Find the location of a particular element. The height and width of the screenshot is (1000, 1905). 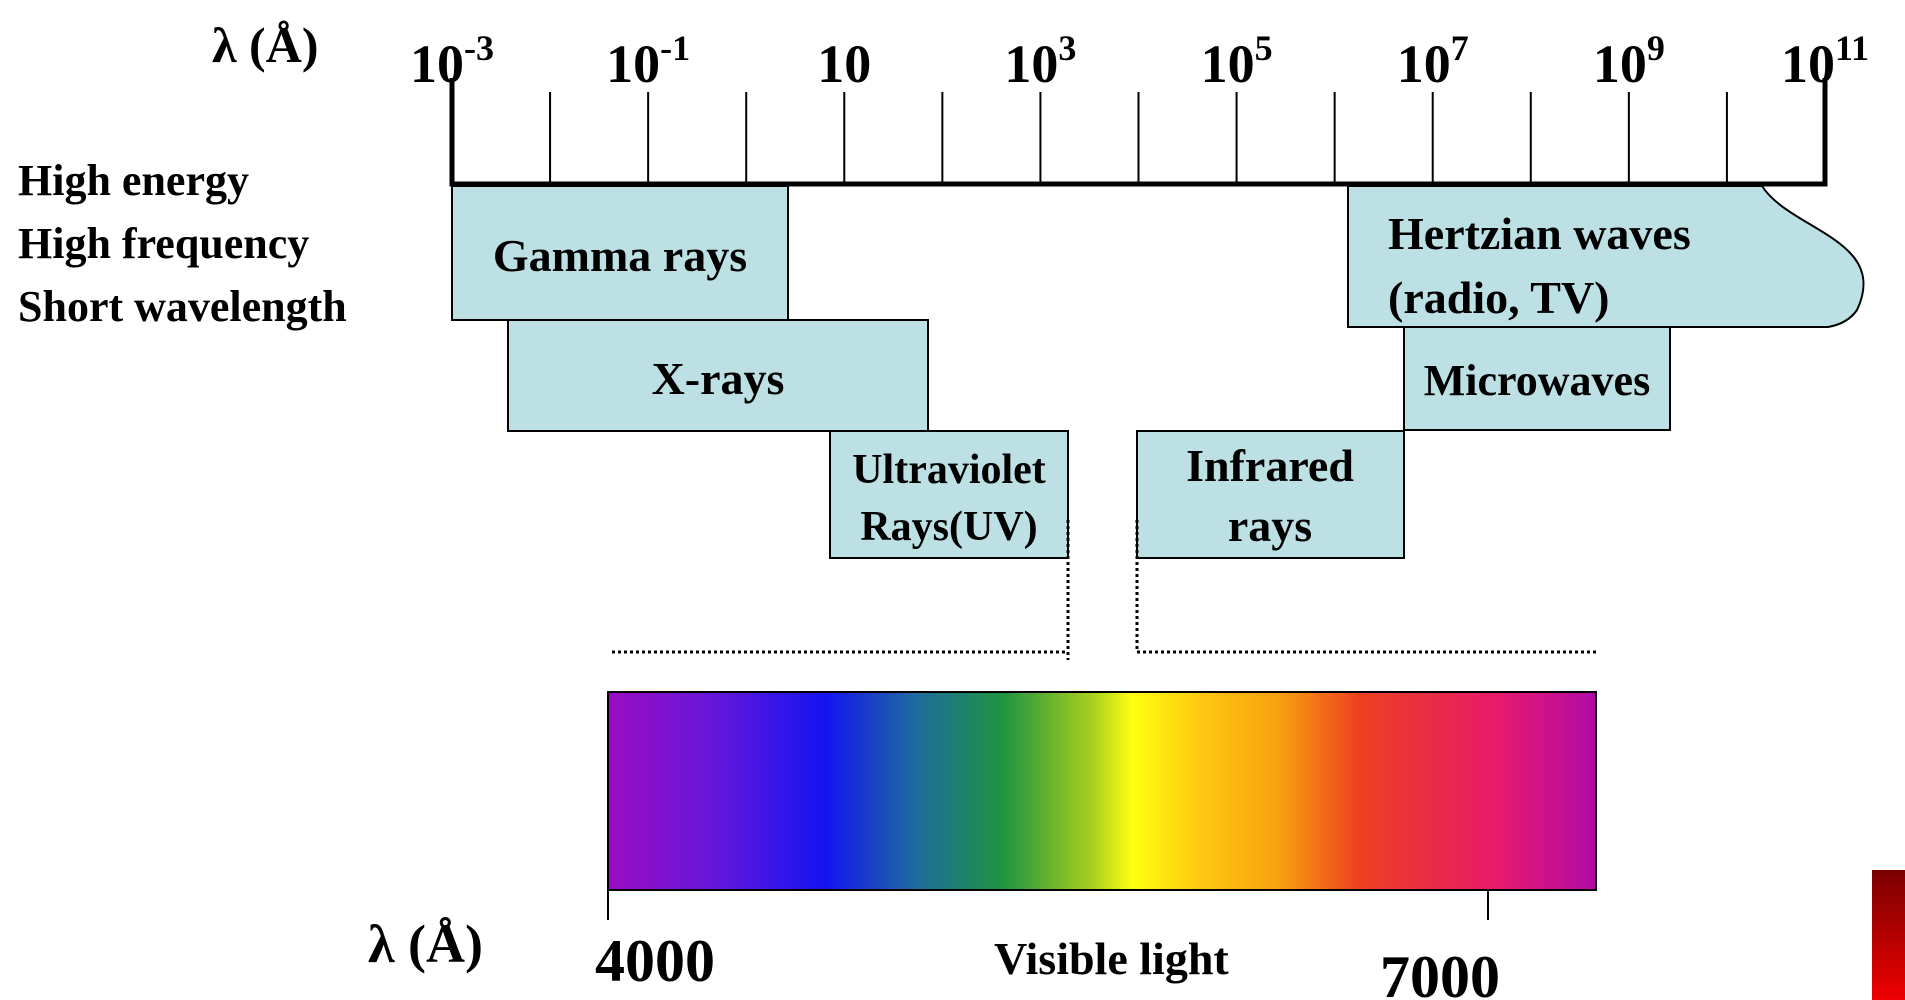

scale-tick-label: 10 is located at coordinates (844, 64).